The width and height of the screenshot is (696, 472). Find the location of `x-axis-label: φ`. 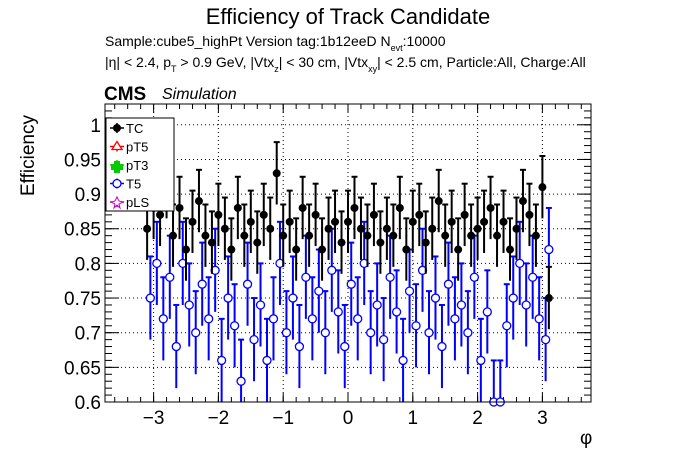

x-axis-label: φ is located at coordinates (586, 438).